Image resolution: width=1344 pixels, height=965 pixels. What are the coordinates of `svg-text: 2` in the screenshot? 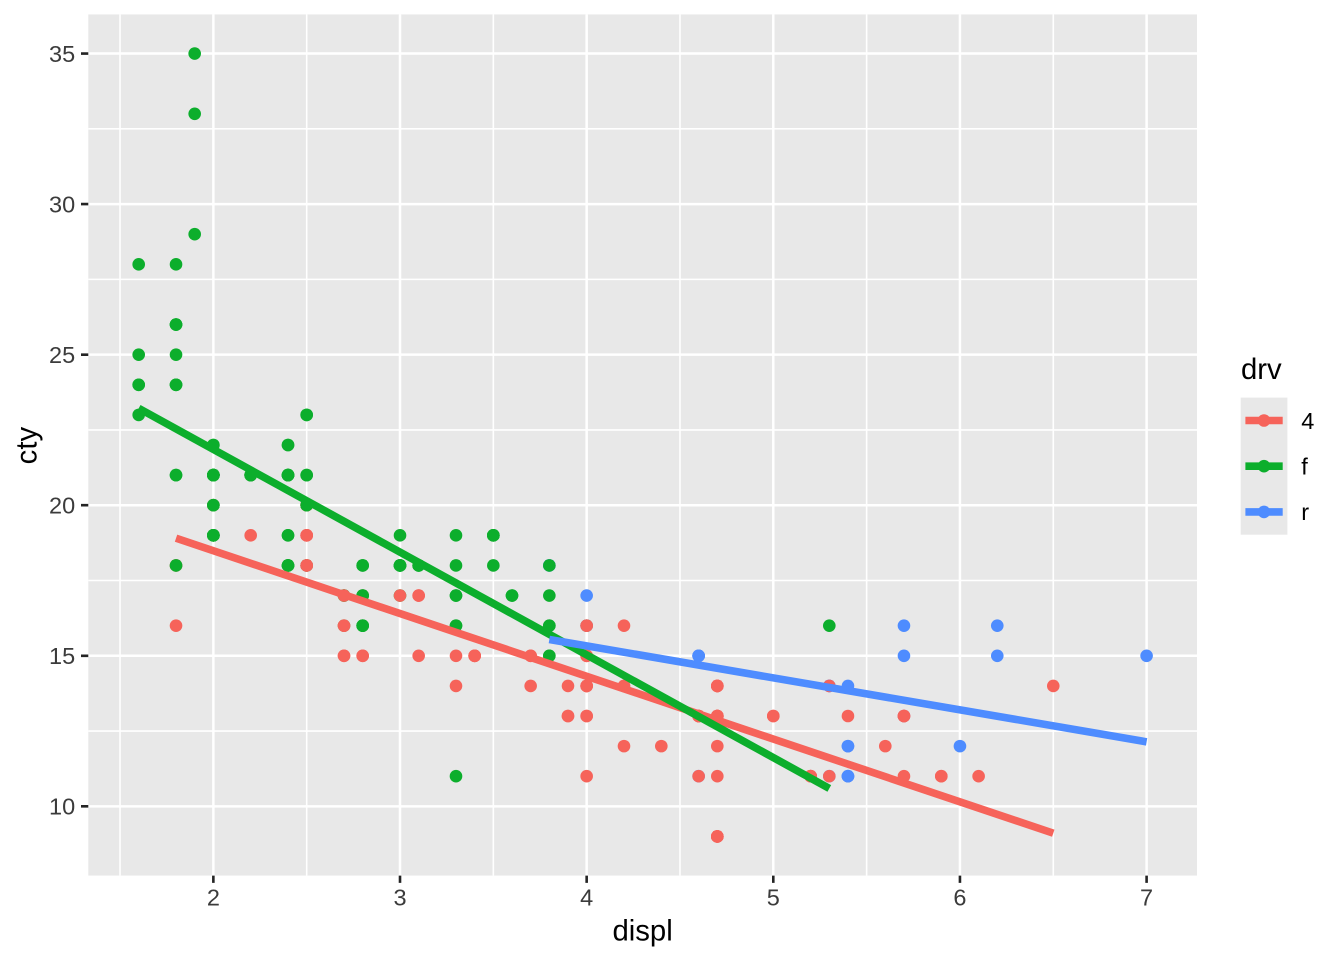 It's located at (213, 898).